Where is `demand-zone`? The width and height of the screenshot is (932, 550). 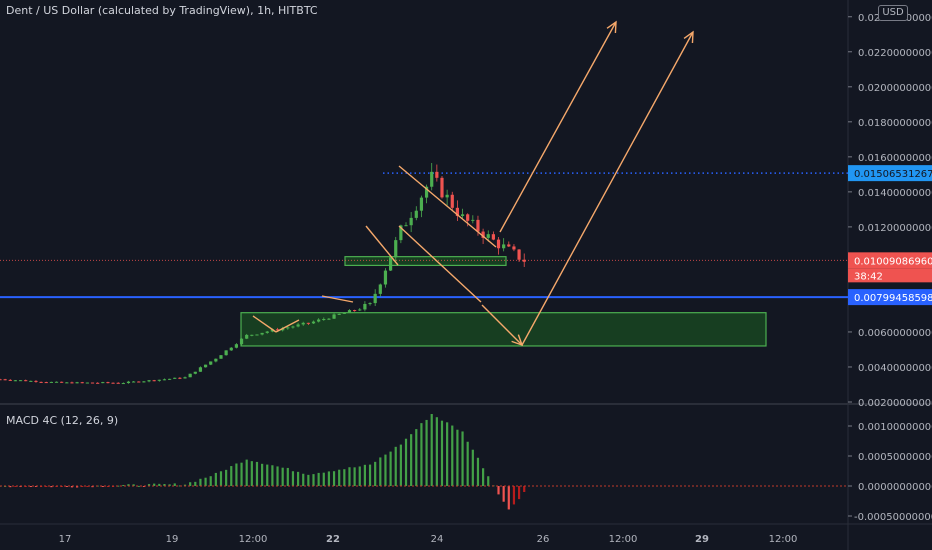 demand-zone is located at coordinates (503, 329).